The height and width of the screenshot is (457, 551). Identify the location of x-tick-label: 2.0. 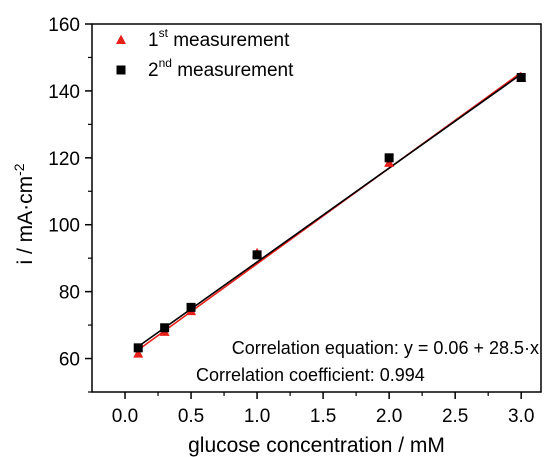
(389, 416).